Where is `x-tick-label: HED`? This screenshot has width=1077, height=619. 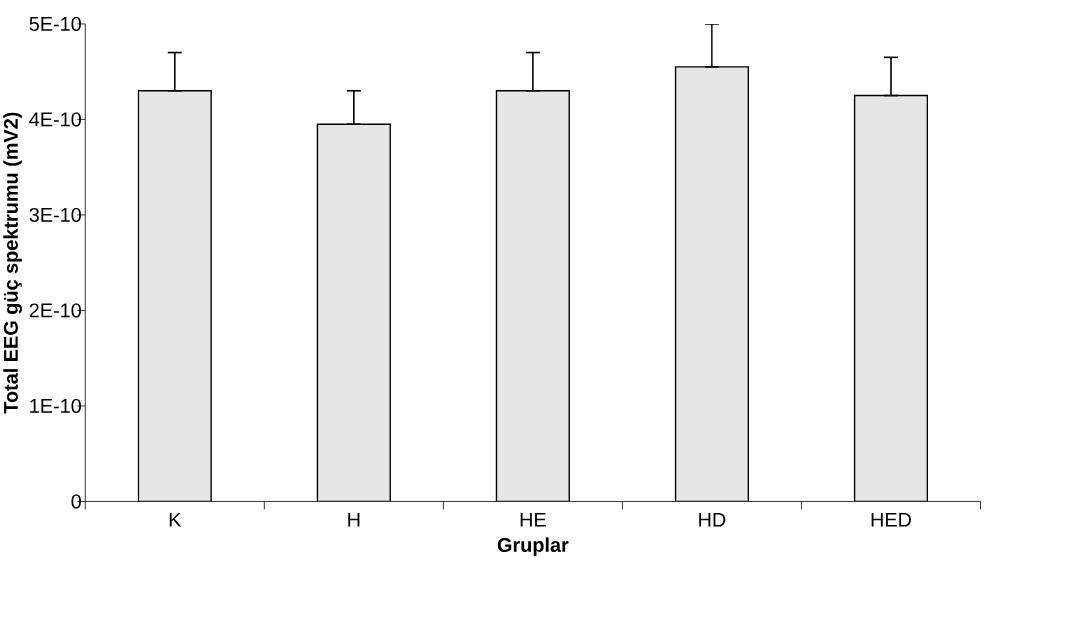 x-tick-label: HED is located at coordinates (891, 519).